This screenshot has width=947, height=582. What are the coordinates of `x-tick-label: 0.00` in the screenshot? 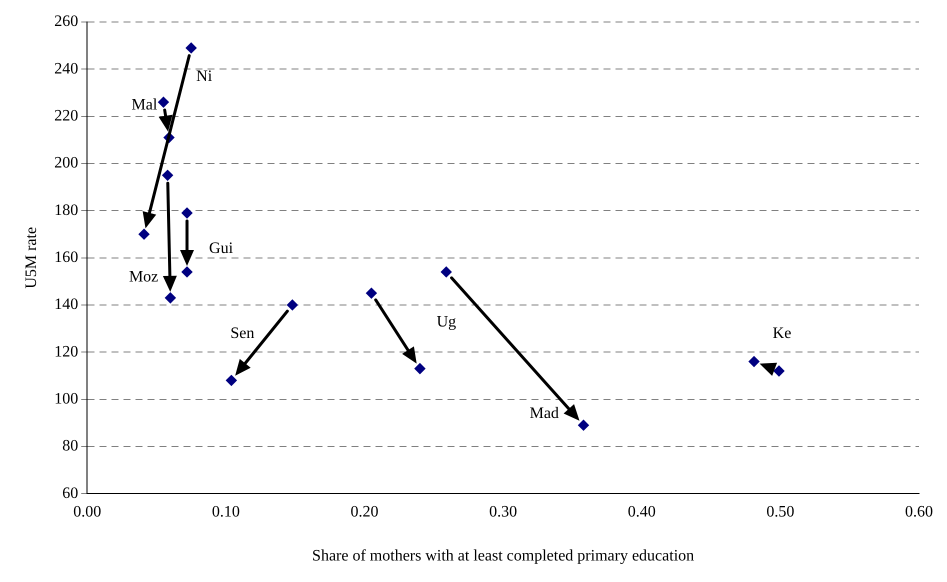 It's located at (87, 511).